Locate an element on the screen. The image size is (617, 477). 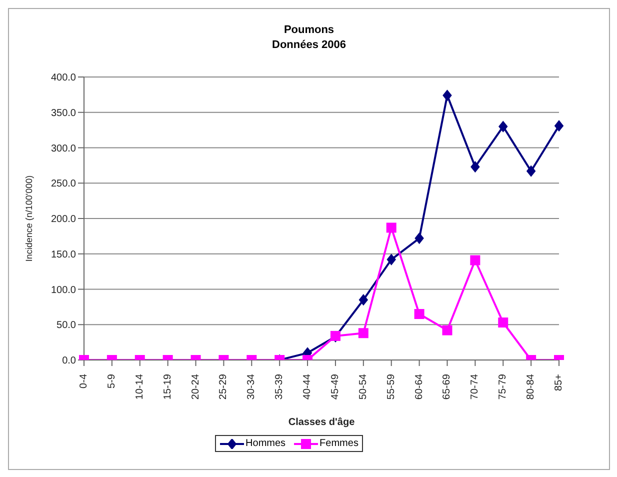
y-tick-label: 200.0 is located at coordinates (63, 220).